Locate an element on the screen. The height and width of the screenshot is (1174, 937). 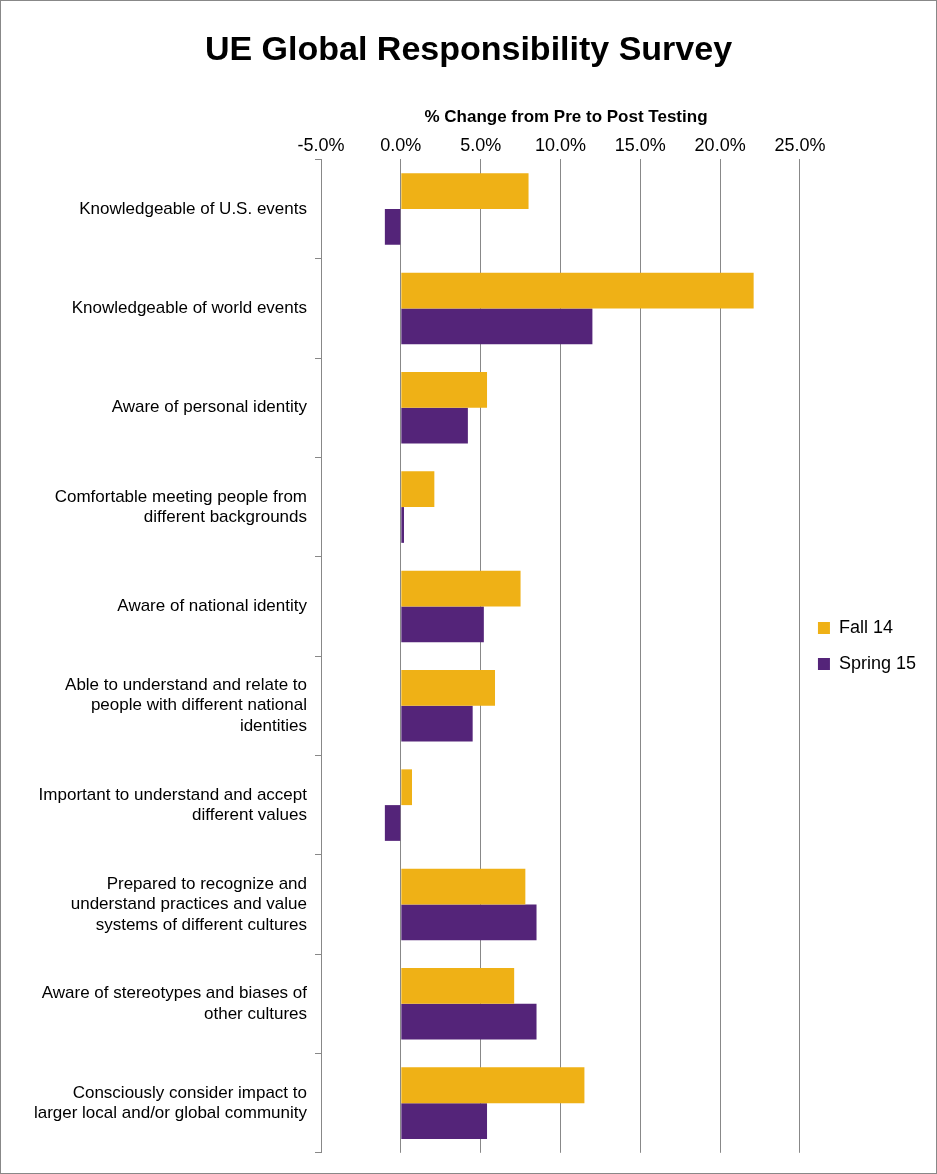
y-tick-label: Aware of personal identity is located at coordinates (209, 407).